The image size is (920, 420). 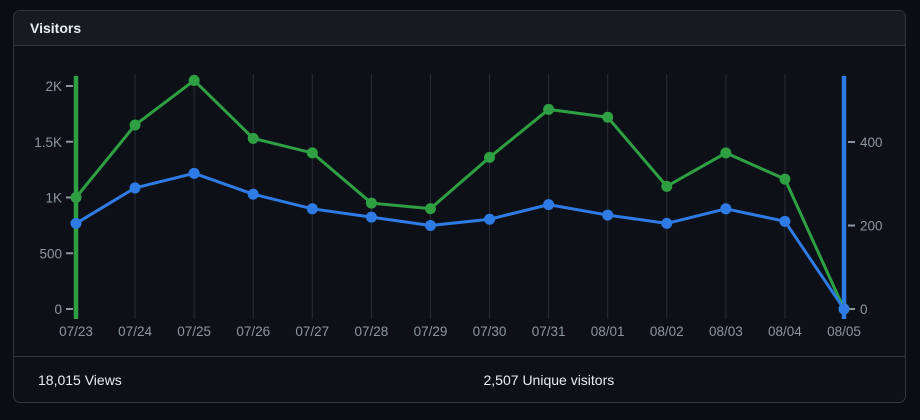 What do you see at coordinates (683, 380) in the screenshot?
I see `unique-visitors-stat: 2,507 Unique visitors` at bounding box center [683, 380].